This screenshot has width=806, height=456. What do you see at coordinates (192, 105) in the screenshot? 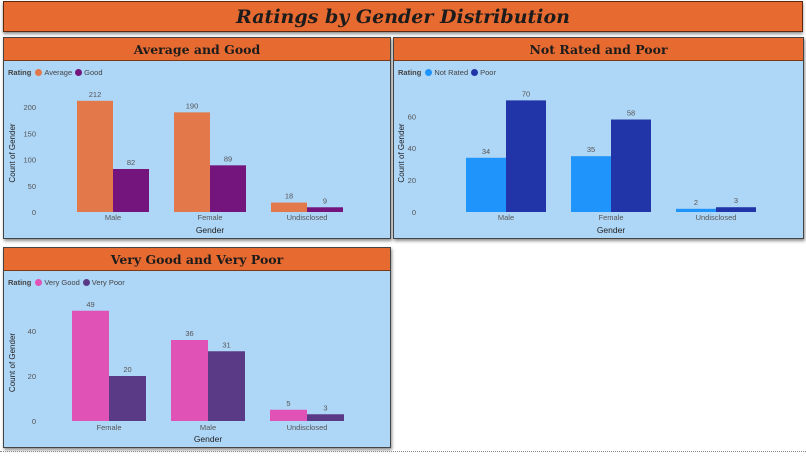
I see `data-label-average-female: 190` at bounding box center [192, 105].